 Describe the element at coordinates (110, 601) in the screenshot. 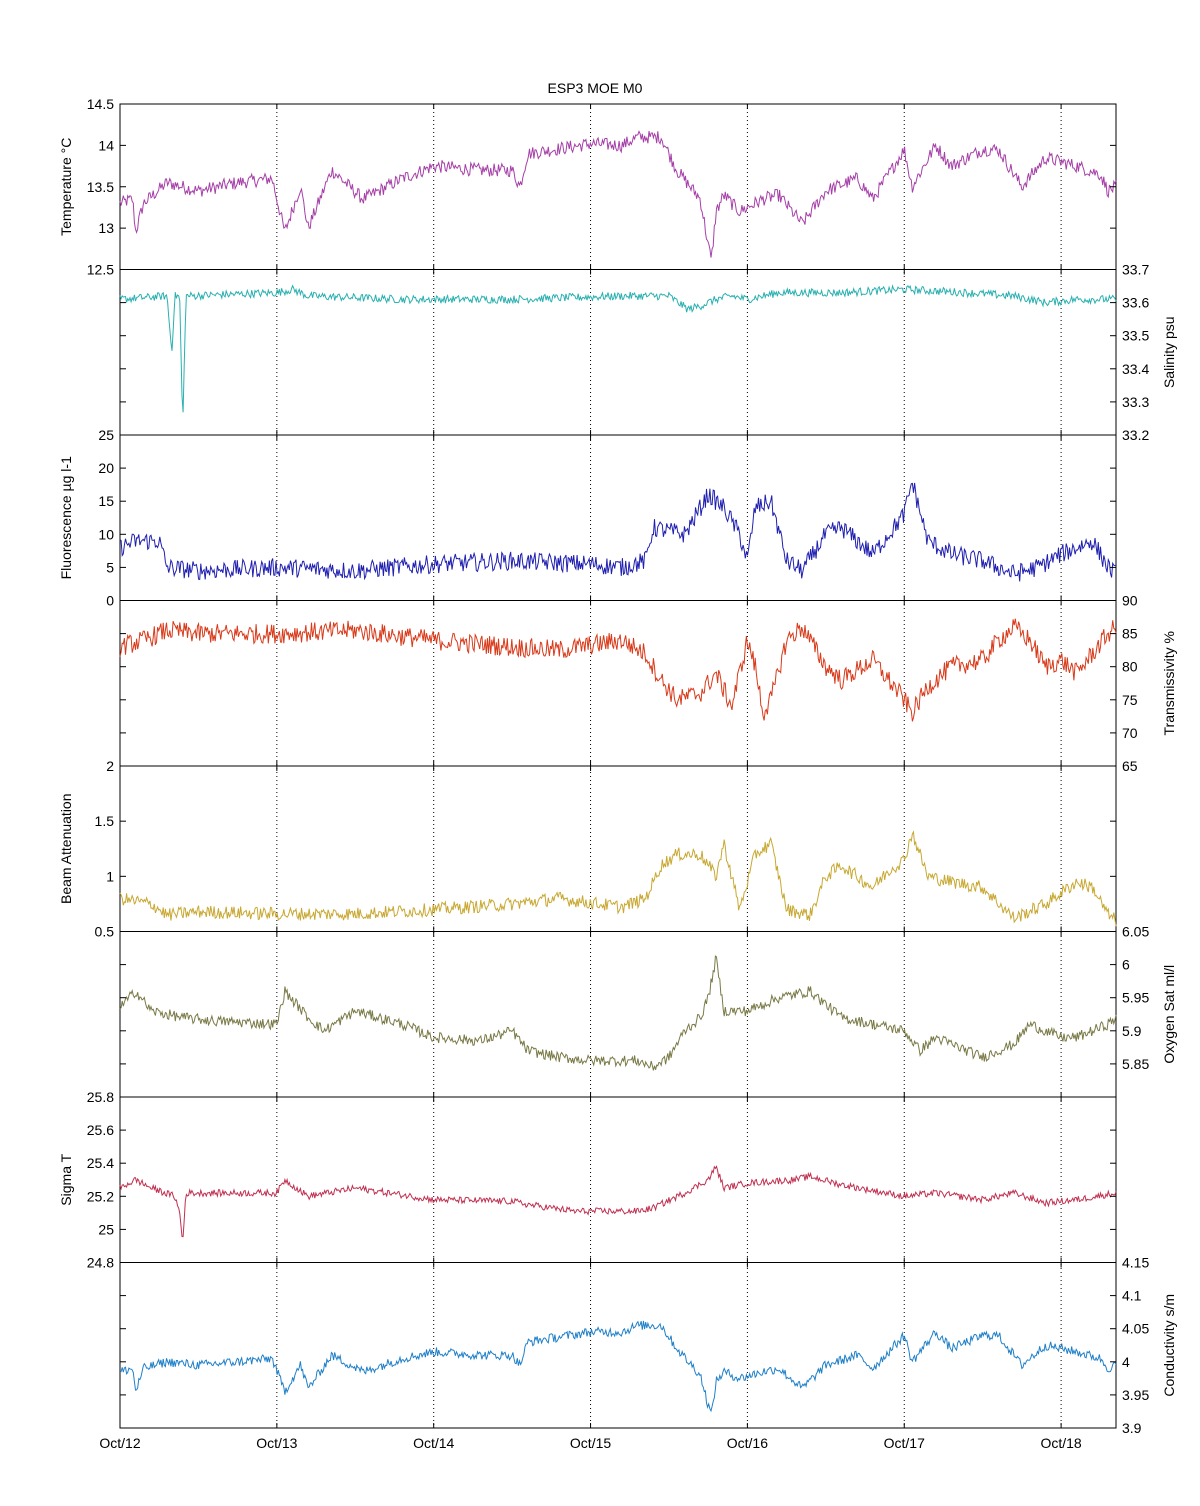

I see `ytick-label-fluorescence-0: 0` at that location.